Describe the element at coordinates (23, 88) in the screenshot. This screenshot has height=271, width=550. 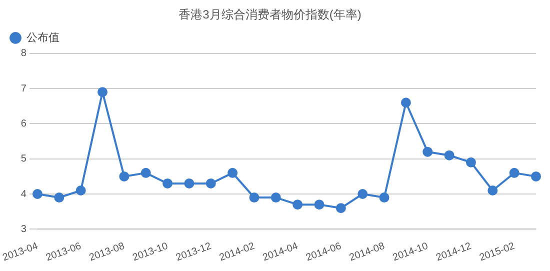
I see `y-tick-label: 7` at that location.